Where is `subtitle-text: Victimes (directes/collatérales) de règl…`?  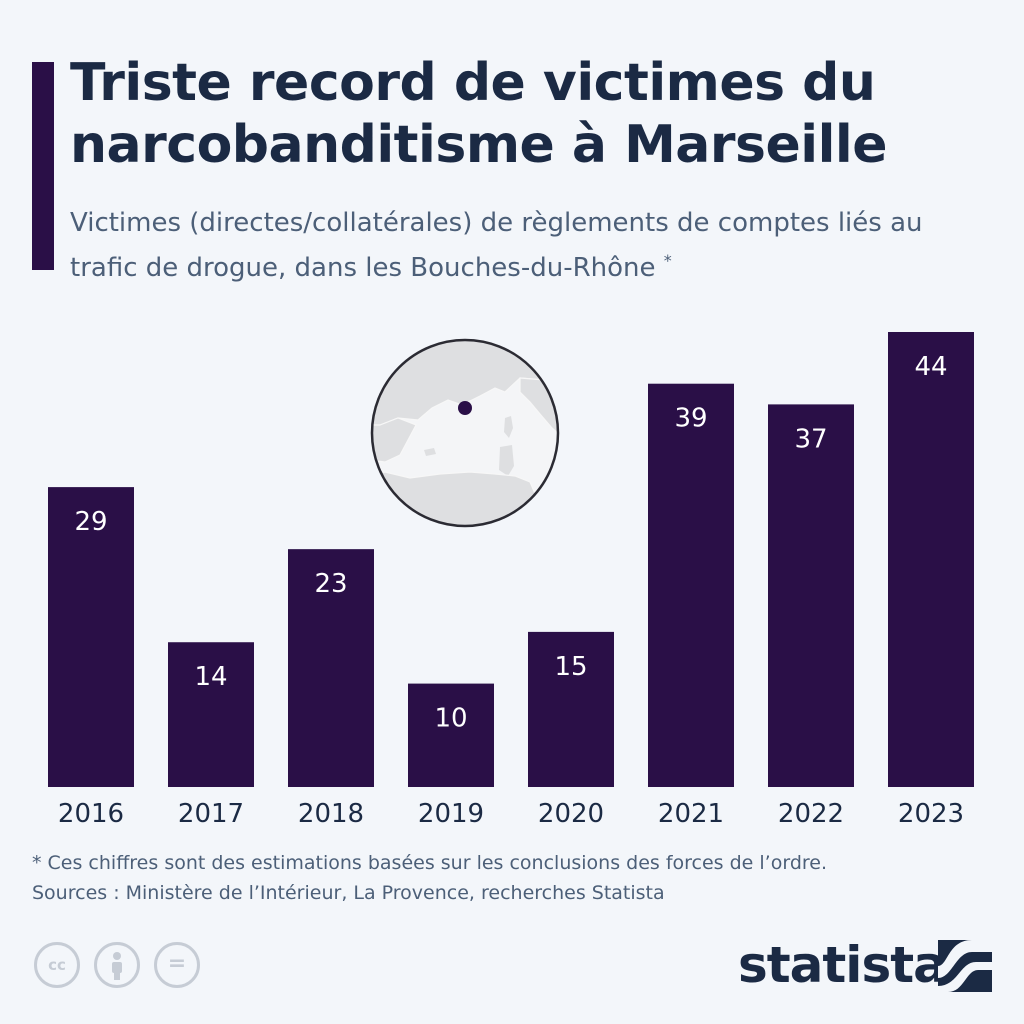 subtitle-text: Victimes (directes/collatérales) de règl… is located at coordinates (496, 245).